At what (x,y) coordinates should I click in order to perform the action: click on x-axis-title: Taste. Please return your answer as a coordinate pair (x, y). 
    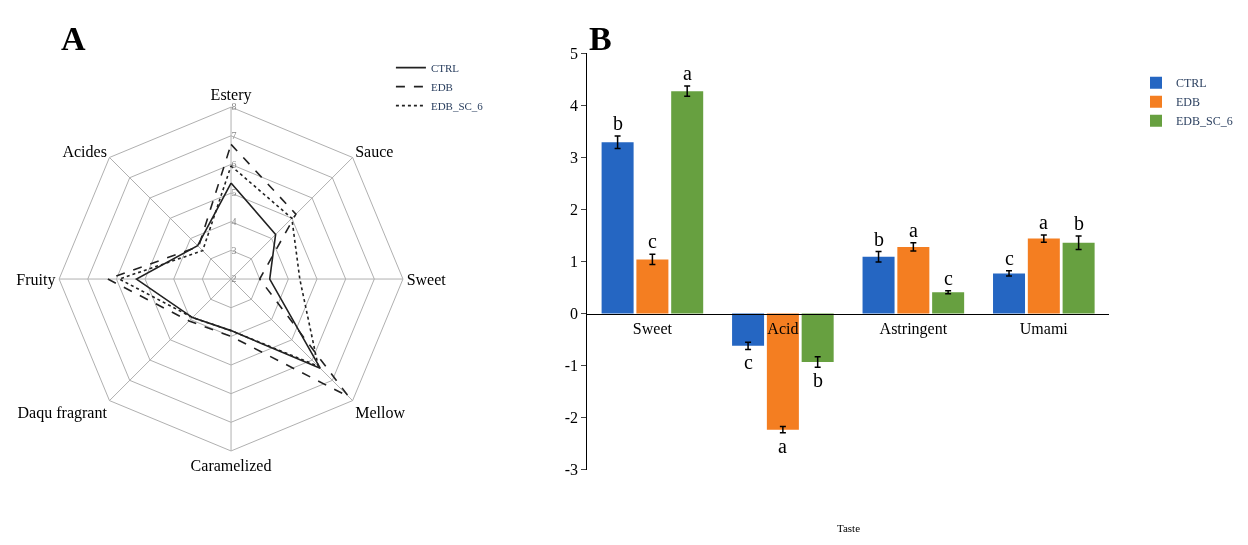
    Looking at the image, I should click on (849, 528).